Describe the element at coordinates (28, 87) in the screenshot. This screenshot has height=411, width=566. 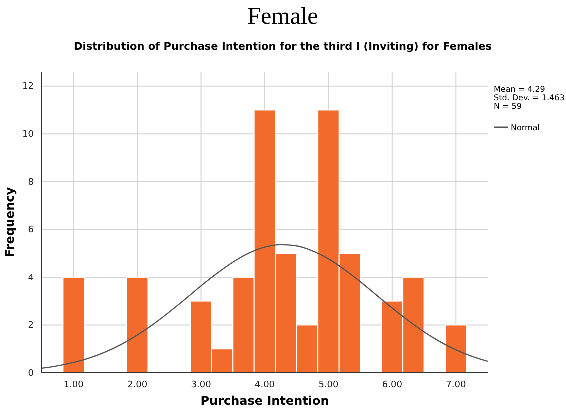
I see `y-tick-label: 12` at that location.